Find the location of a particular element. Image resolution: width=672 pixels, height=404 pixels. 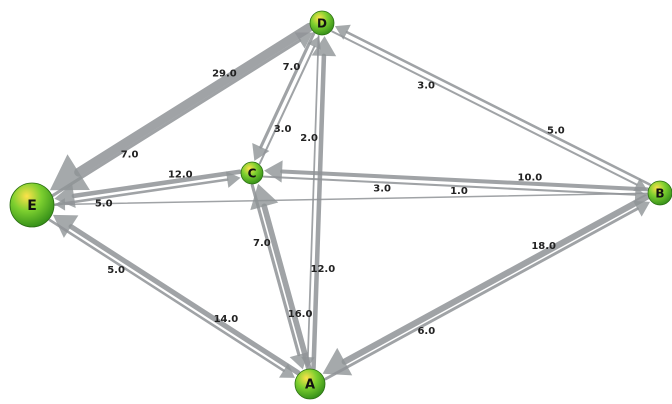

node-b: B is located at coordinates (659, 193).